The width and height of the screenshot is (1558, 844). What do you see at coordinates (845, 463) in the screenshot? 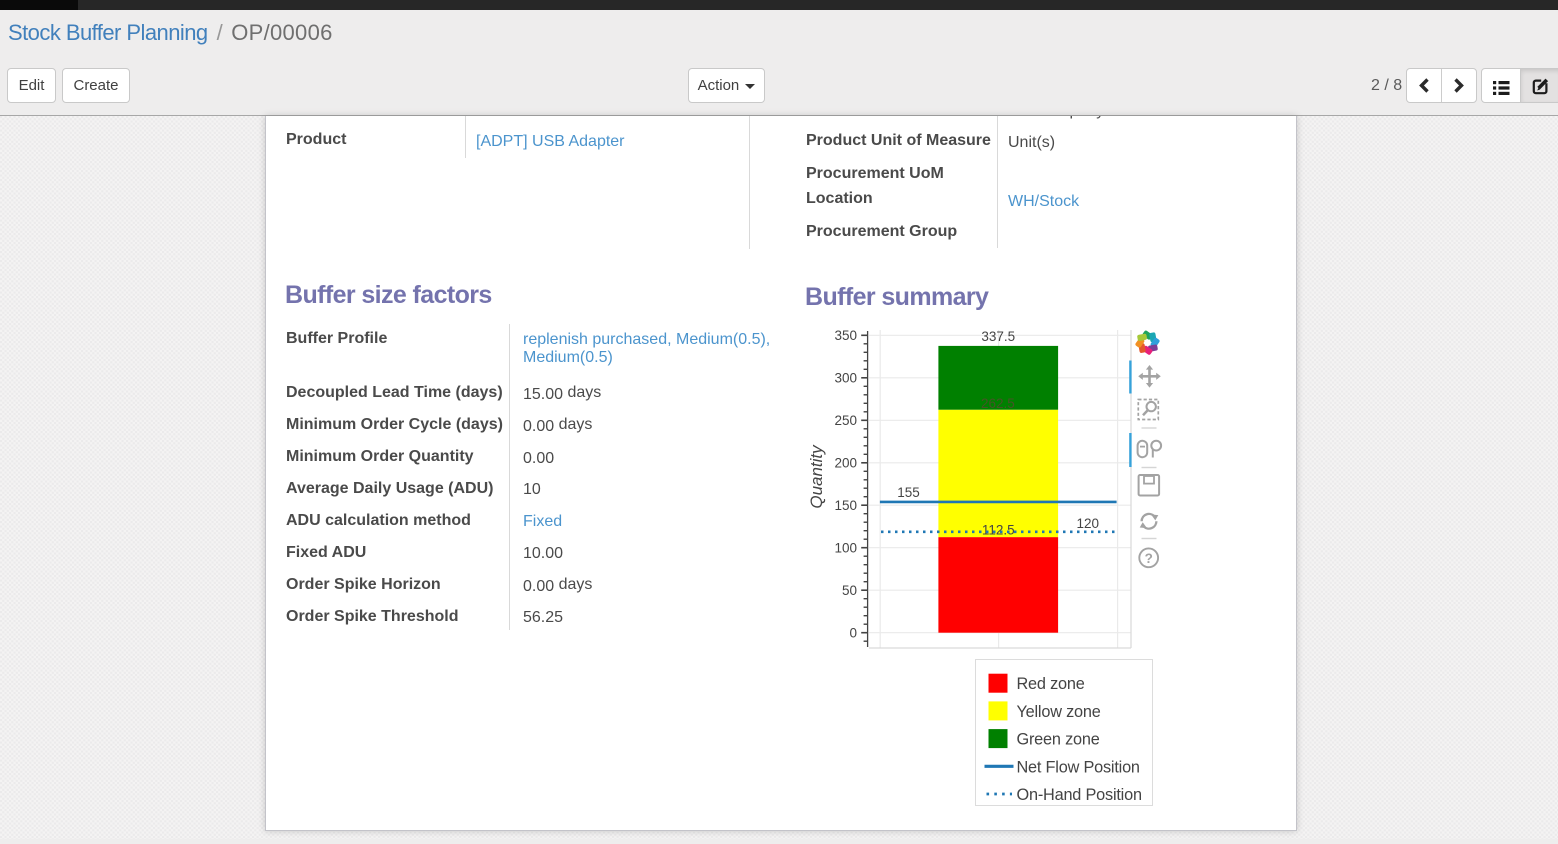
I see `svg-text: 200` at bounding box center [845, 463].